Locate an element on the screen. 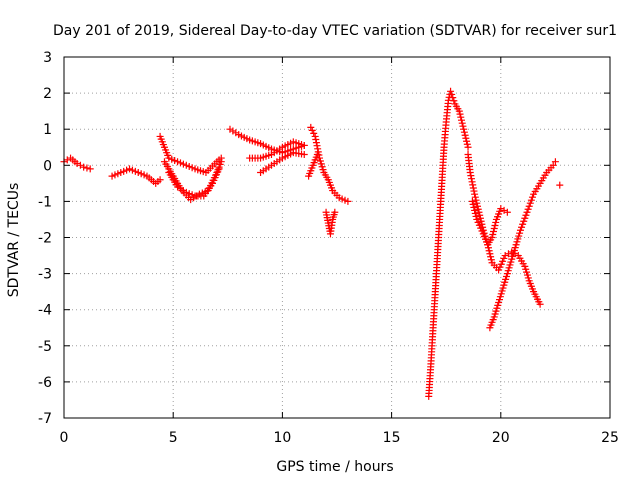 The height and width of the screenshot is (480, 640). x-tick-label: 20 is located at coordinates (501, 438).